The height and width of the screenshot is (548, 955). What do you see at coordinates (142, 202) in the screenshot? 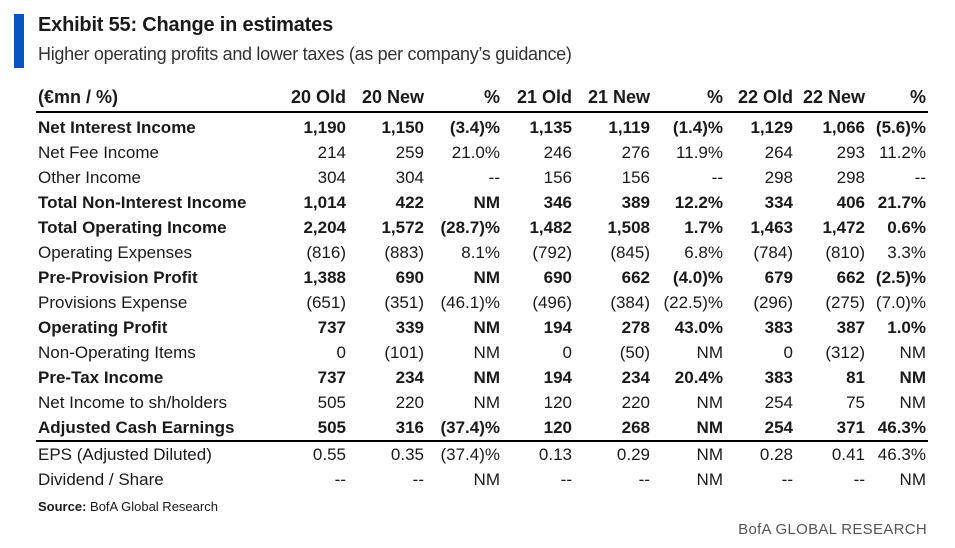
I see `row-label: Total Non-Interest Income` at bounding box center [142, 202].